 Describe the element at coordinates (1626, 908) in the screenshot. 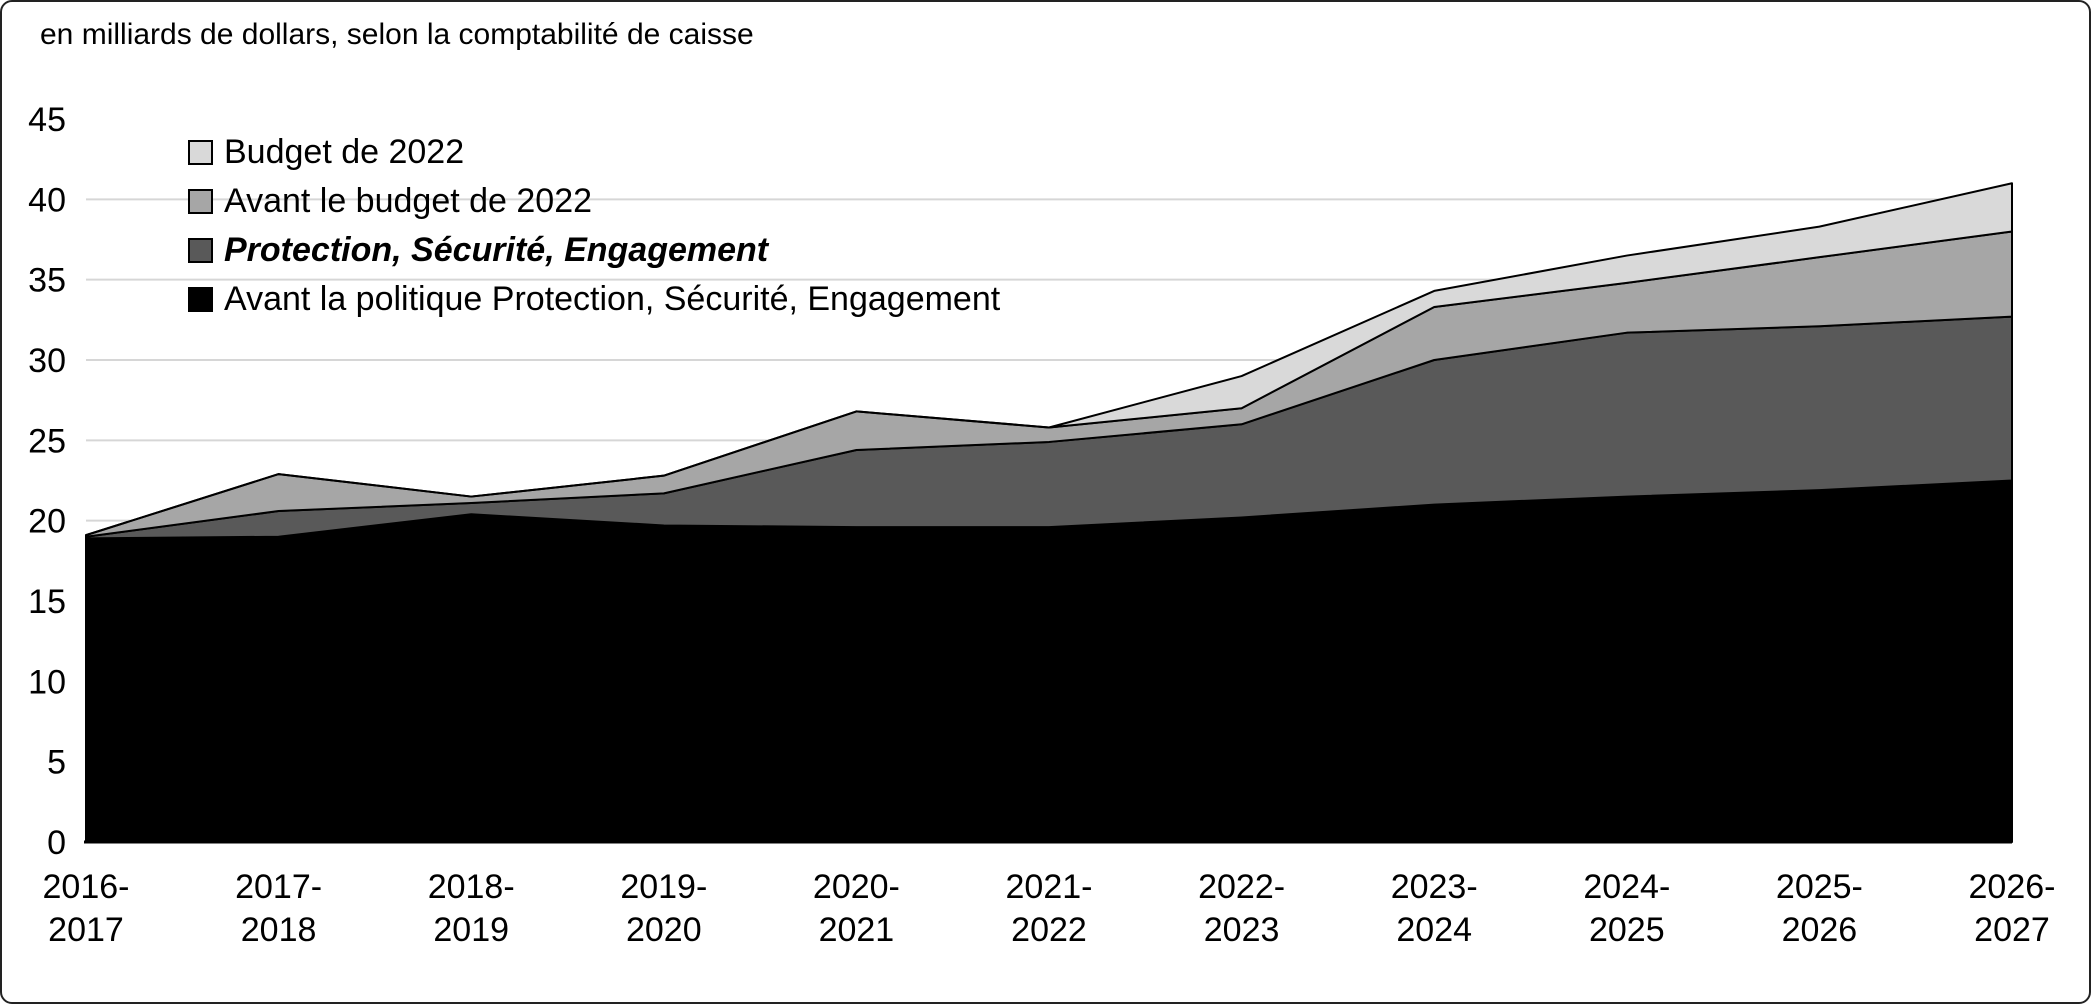

I see `x-tick-label-2024-2025: 2024-2025` at that location.